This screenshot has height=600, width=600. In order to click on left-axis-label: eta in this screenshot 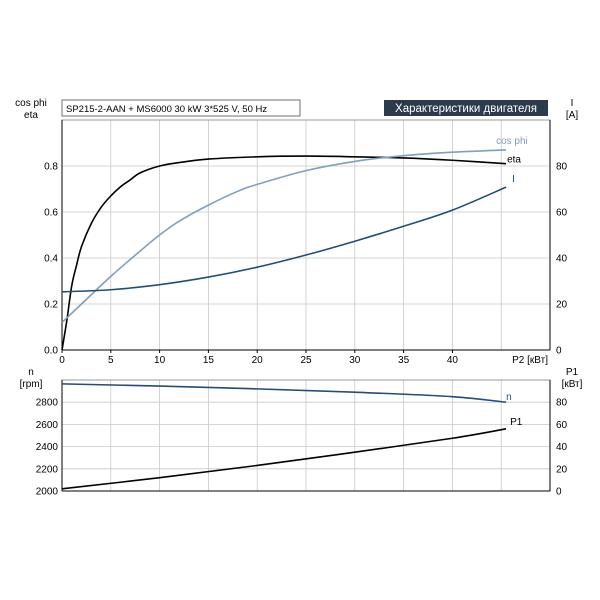, I will do `click(31, 115)`.